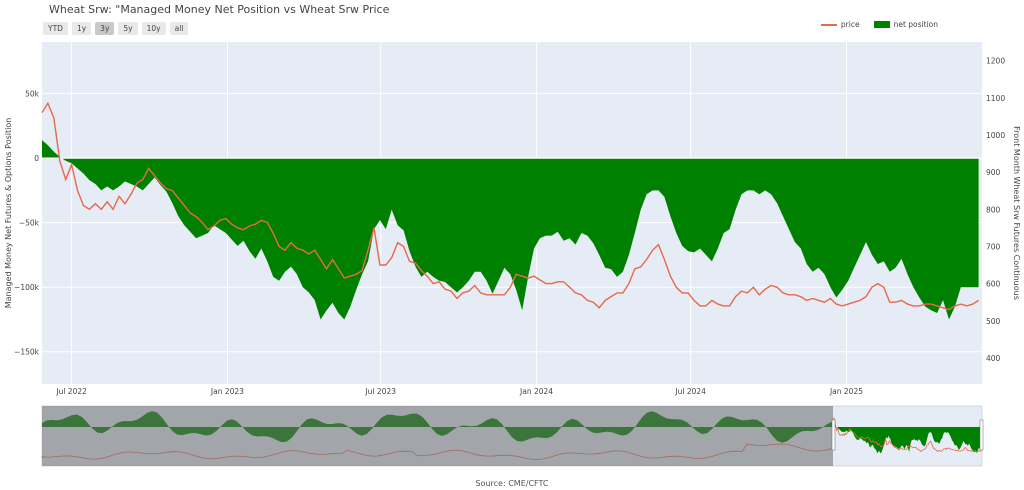  What do you see at coordinates (32, 94) in the screenshot?
I see `left-tick-label: 50k` at bounding box center [32, 94].